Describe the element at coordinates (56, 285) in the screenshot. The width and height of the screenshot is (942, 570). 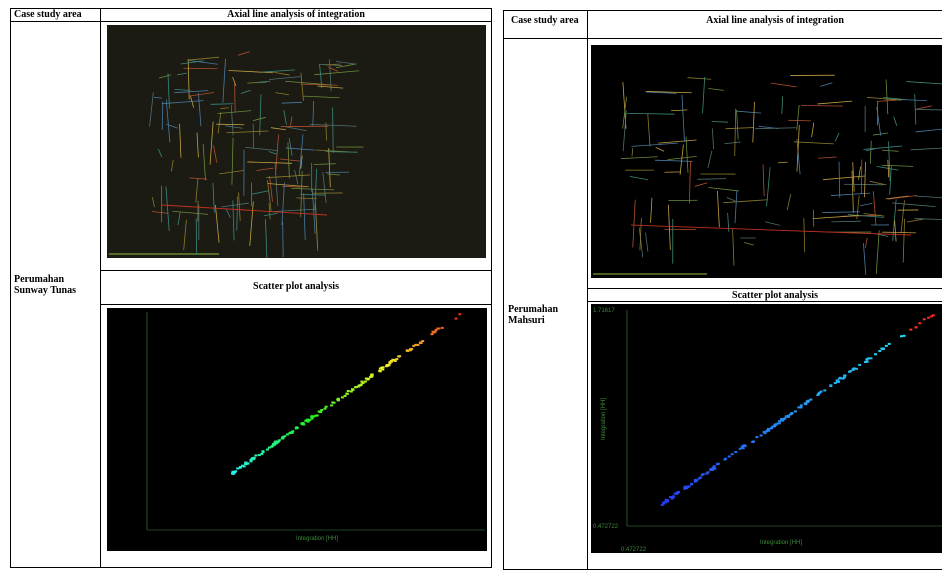
I see `area-name: Perumahan Sunway Tunas` at that location.